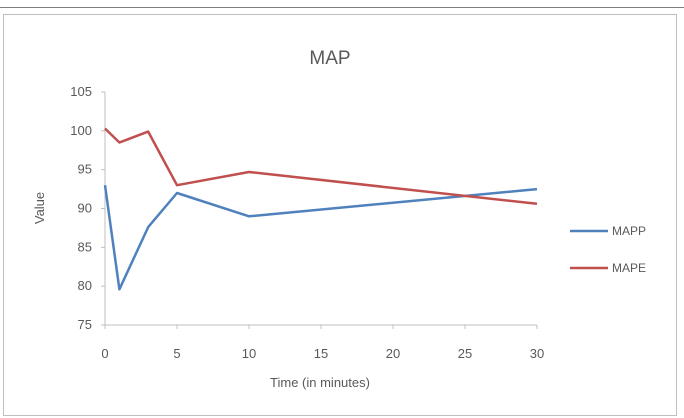 This screenshot has width=684, height=418. Describe the element at coordinates (320, 382) in the screenshot. I see `x-axis-label: Time (in minutes)` at that location.